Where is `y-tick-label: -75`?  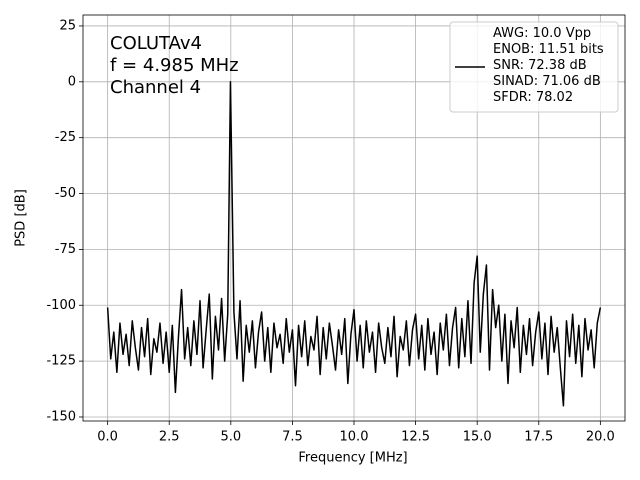
y-tick-label: -75 is located at coordinates (65, 249).